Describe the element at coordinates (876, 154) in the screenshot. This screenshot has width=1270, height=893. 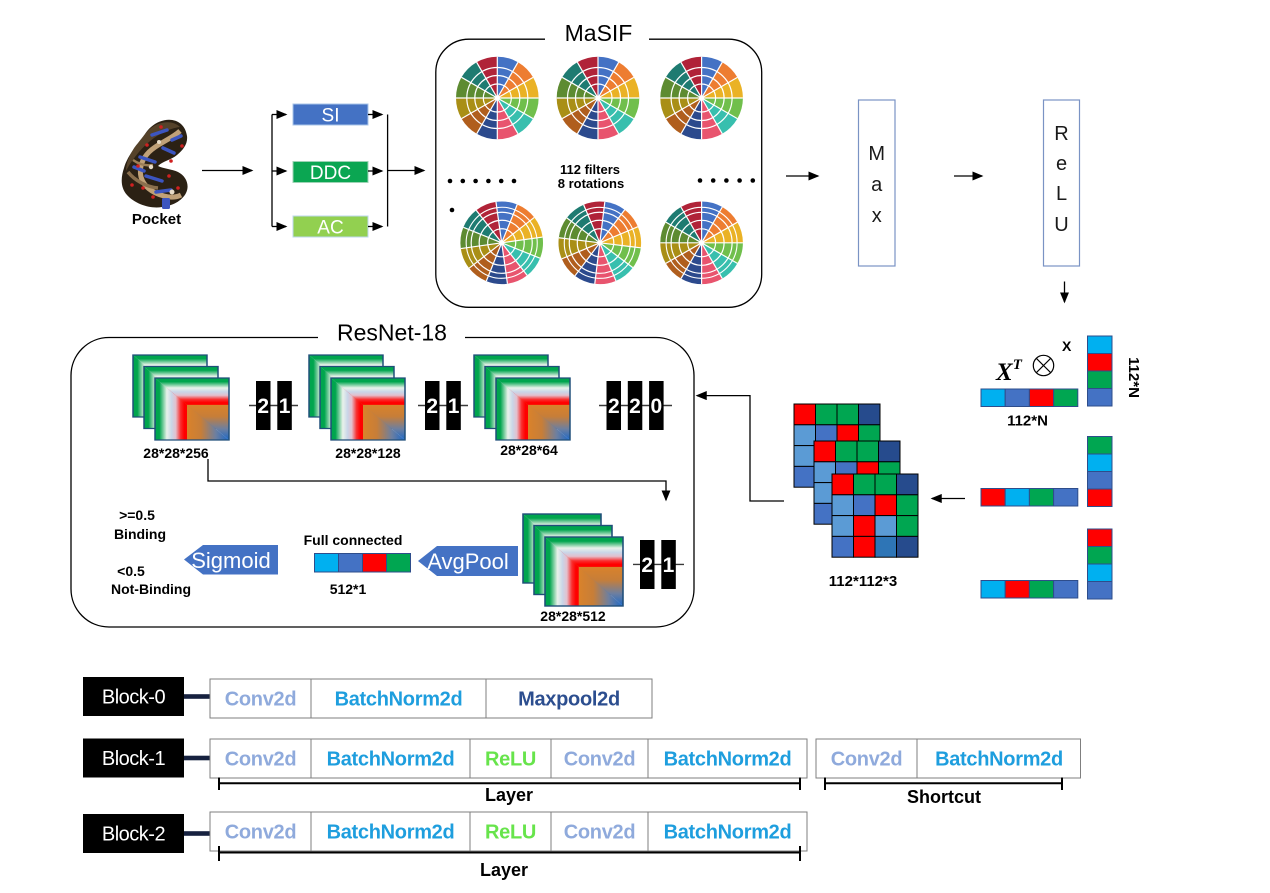
I see `svg-text: M` at that location.